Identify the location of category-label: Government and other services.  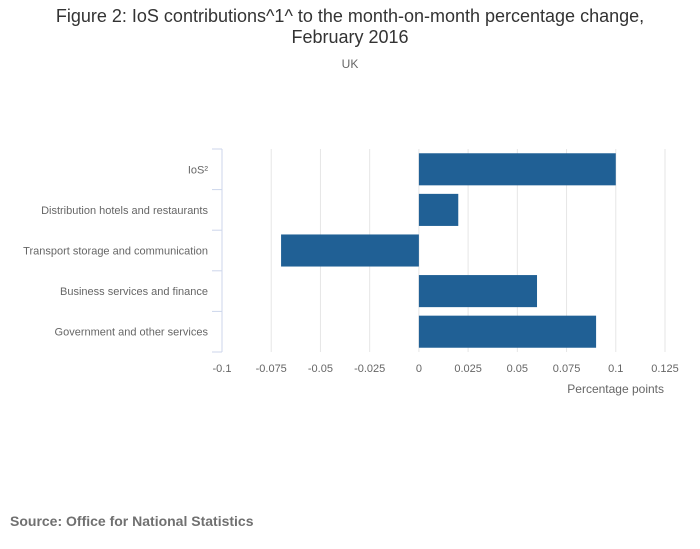
(132, 333).